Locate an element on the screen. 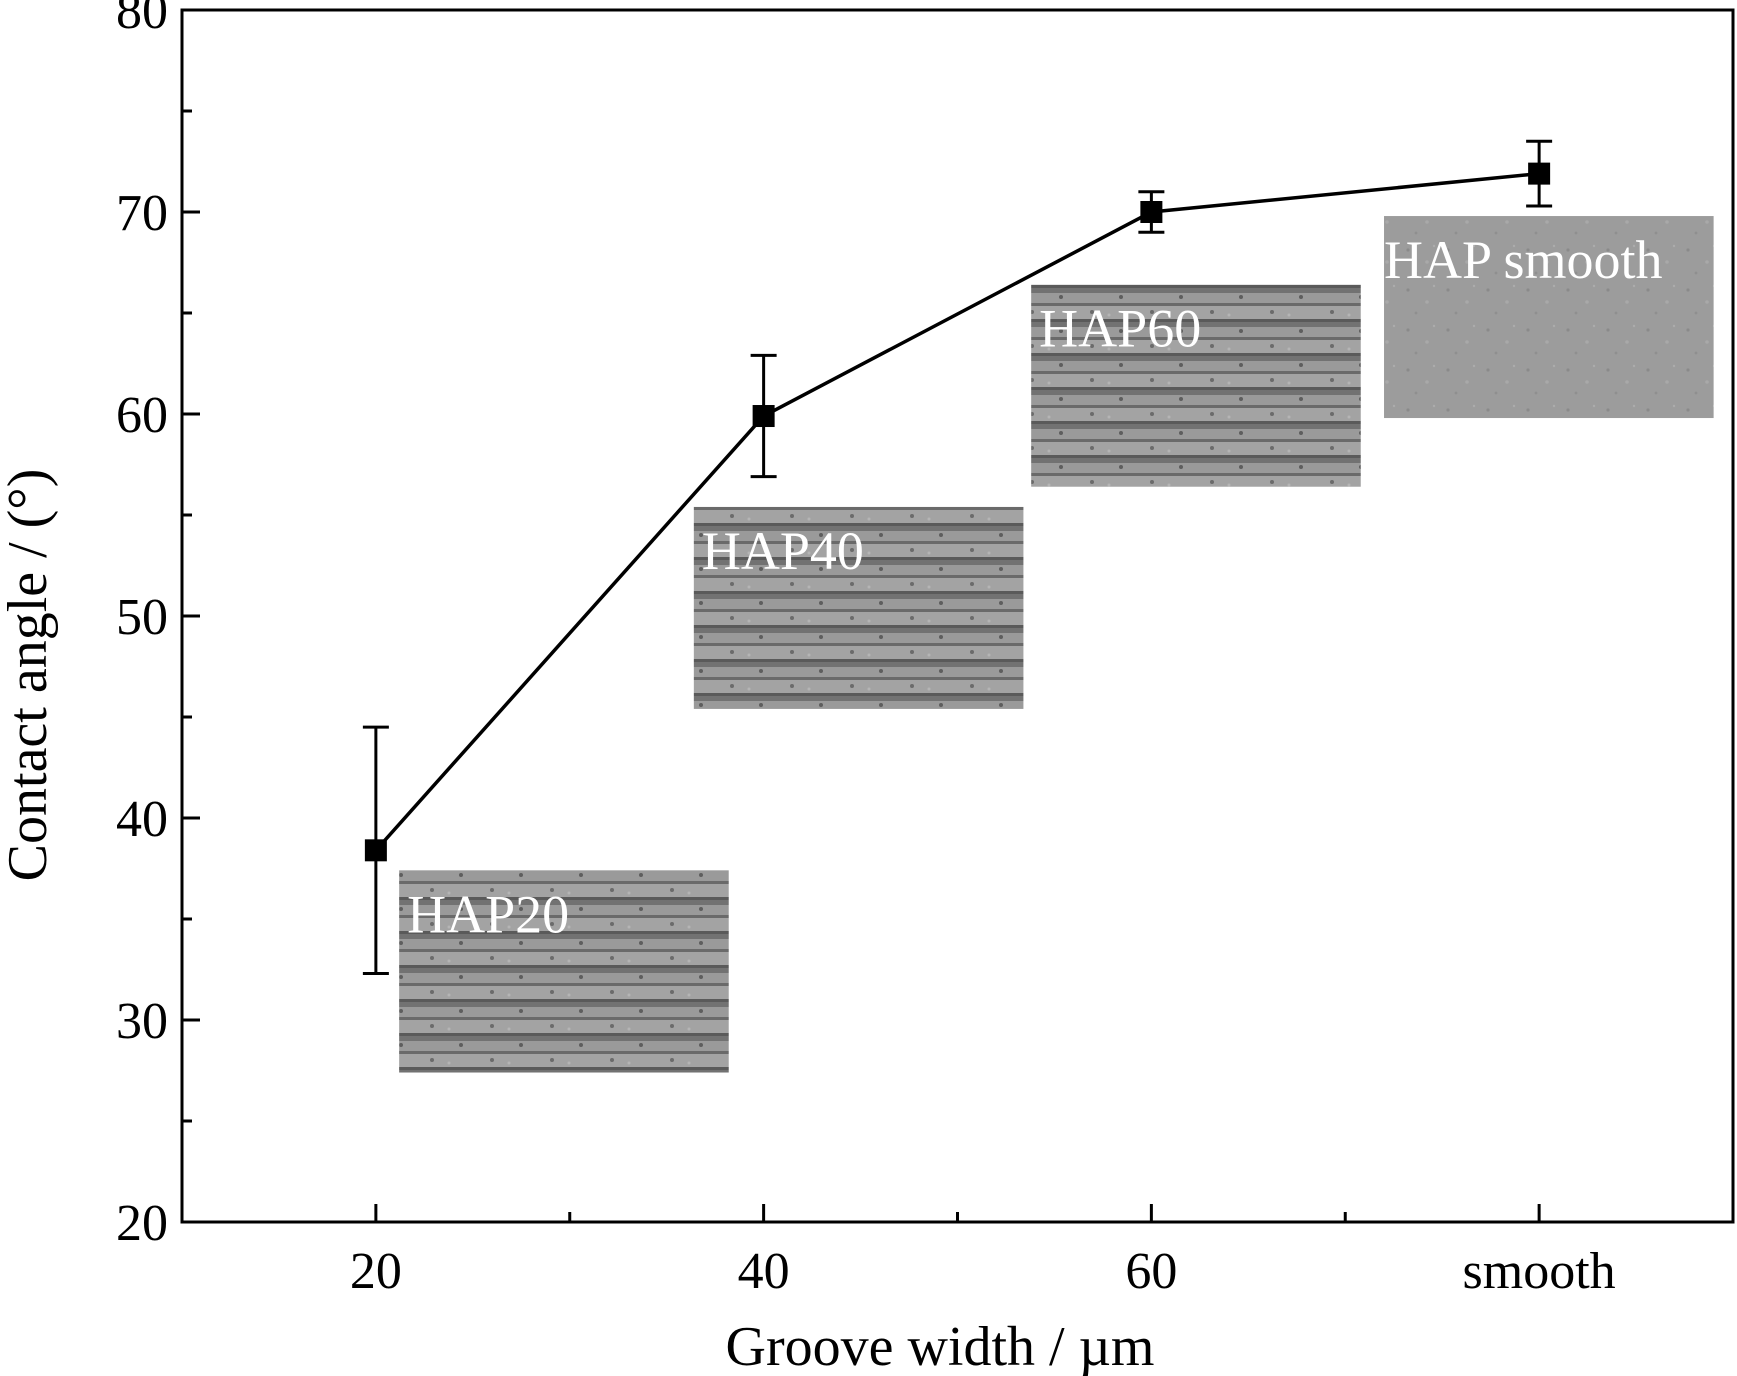 This screenshot has height=1376, width=1737. x-axis-title: Groove width / µm is located at coordinates (940, 1346).